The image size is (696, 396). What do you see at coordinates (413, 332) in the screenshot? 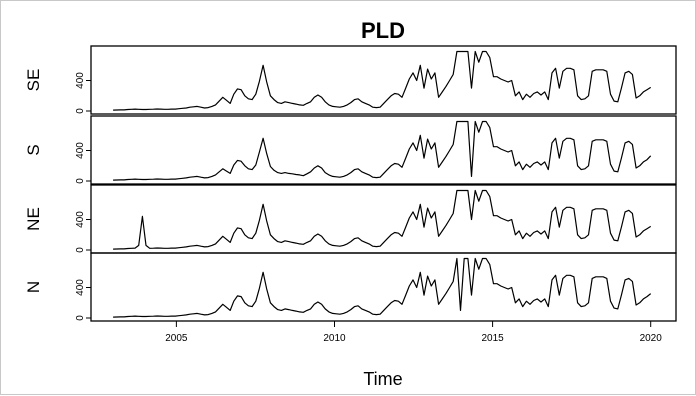
I see `x-axis: 2005 2010 2015 2020` at bounding box center [413, 332].